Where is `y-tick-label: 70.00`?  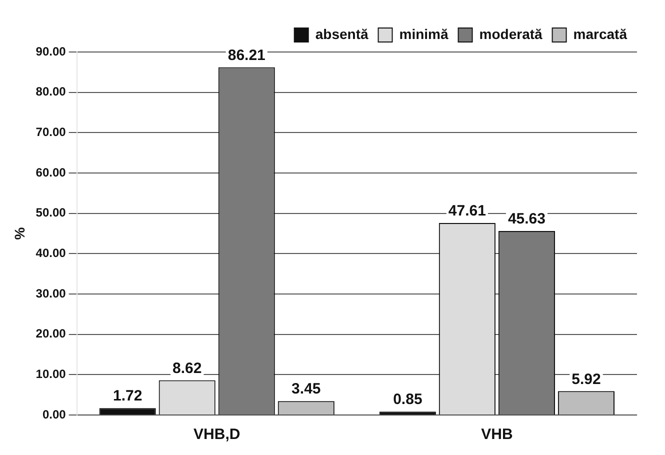
y-tick-label: 70.00 is located at coordinates (51, 131).